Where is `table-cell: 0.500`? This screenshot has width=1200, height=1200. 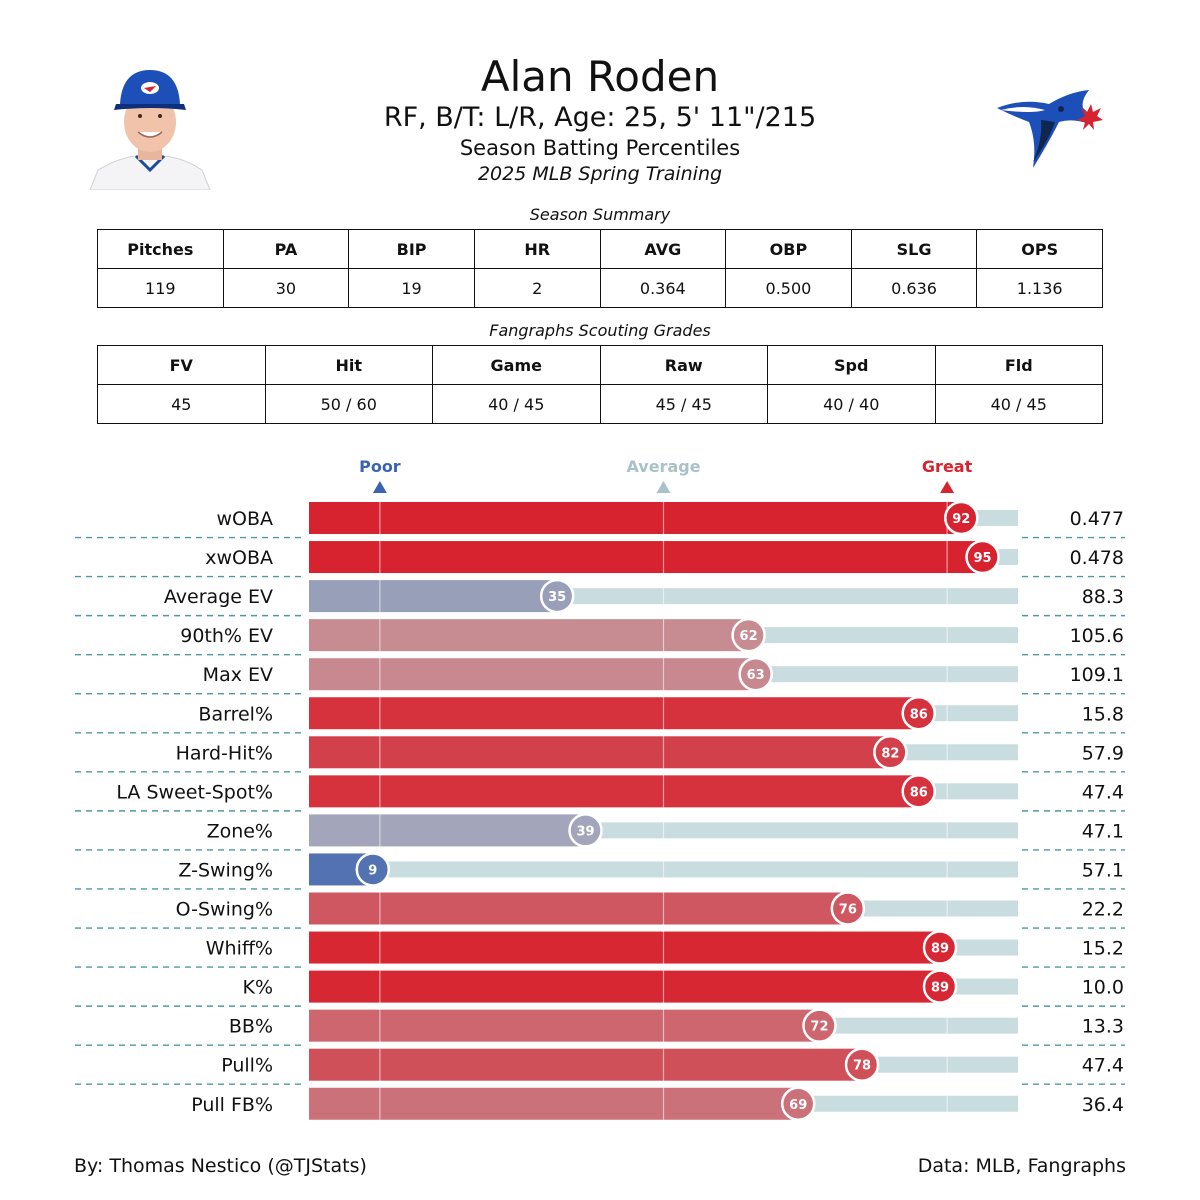
table-cell: 0.500 is located at coordinates (788, 288).